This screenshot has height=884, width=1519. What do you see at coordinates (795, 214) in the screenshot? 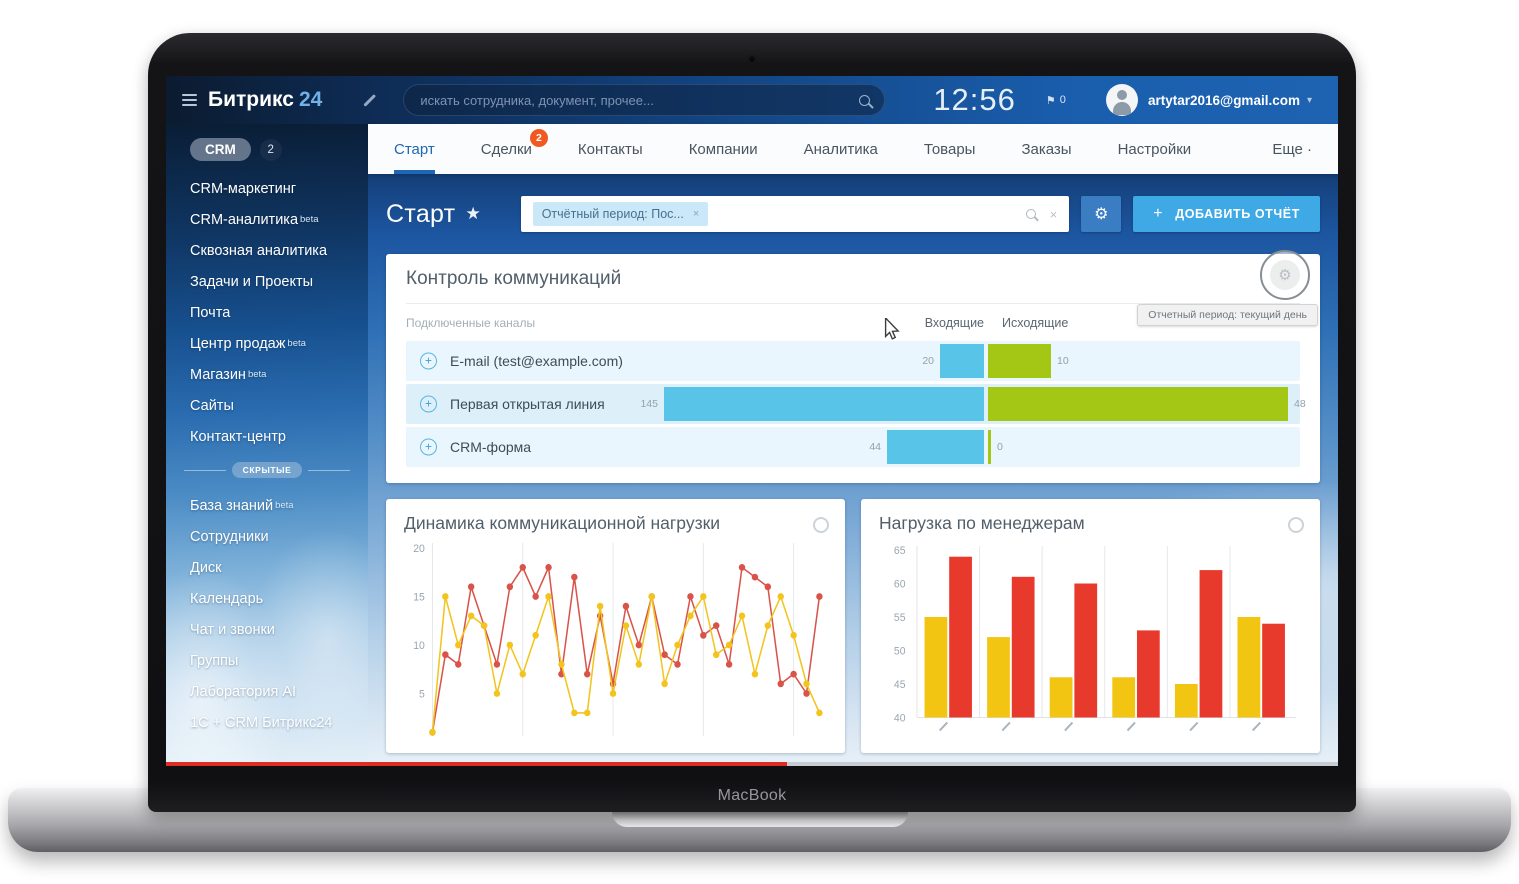
I see `filter-bar: Отчётный период: Пос... × ×` at bounding box center [795, 214].